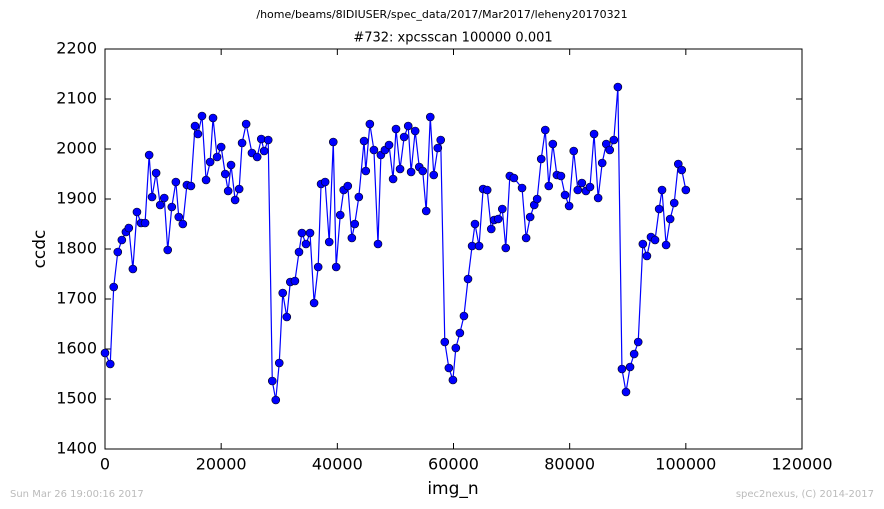 Image resolution: width=884 pixels, height=509 pixels. Describe the element at coordinates (452, 38) in the screenshot. I see `chart-subtitle: #732: xpcsscan 100000 0.001` at that location.